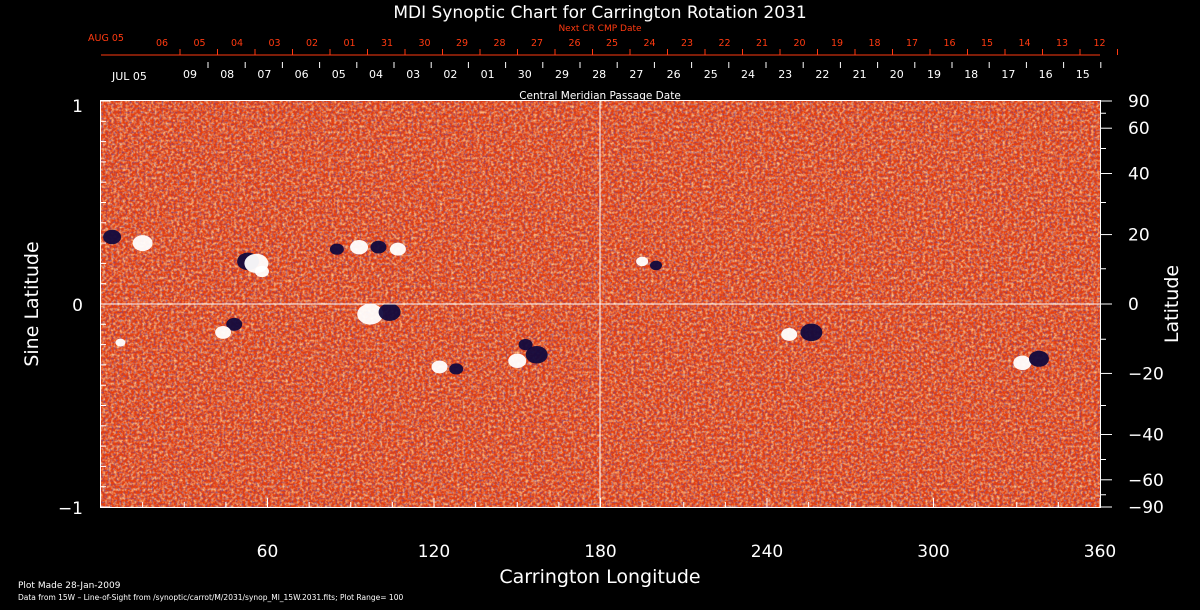 The width and height of the screenshot is (1200, 610). What do you see at coordinates (1133, 305) in the screenshot?
I see `lat-tick-label: 0` at bounding box center [1133, 305].